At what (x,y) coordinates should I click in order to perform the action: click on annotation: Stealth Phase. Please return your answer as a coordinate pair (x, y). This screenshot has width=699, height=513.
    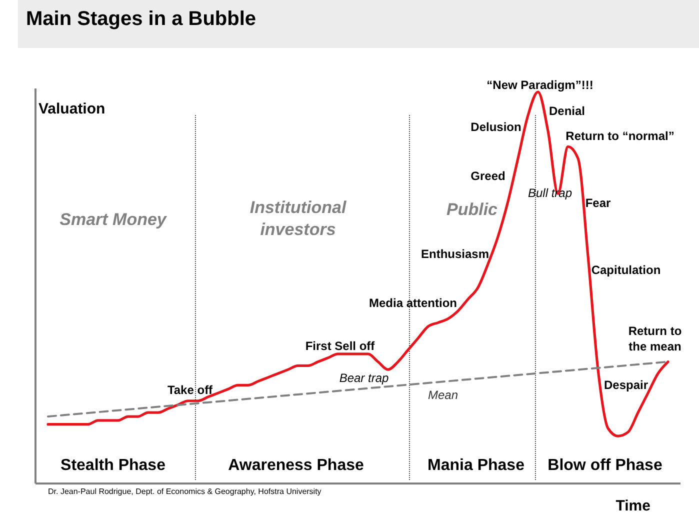
    Looking at the image, I should click on (113, 465).